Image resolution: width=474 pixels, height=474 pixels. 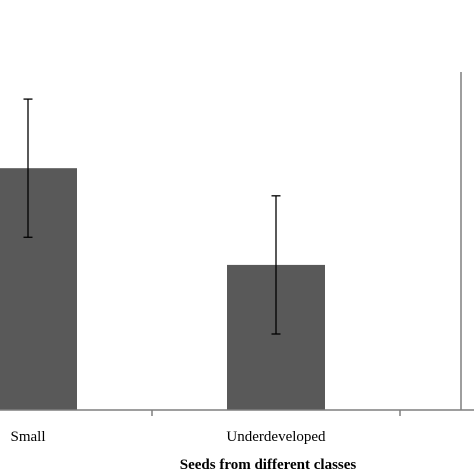 I want to click on x-tick-label-underdeveloped: Underdeveloped, so click(x=276, y=437).